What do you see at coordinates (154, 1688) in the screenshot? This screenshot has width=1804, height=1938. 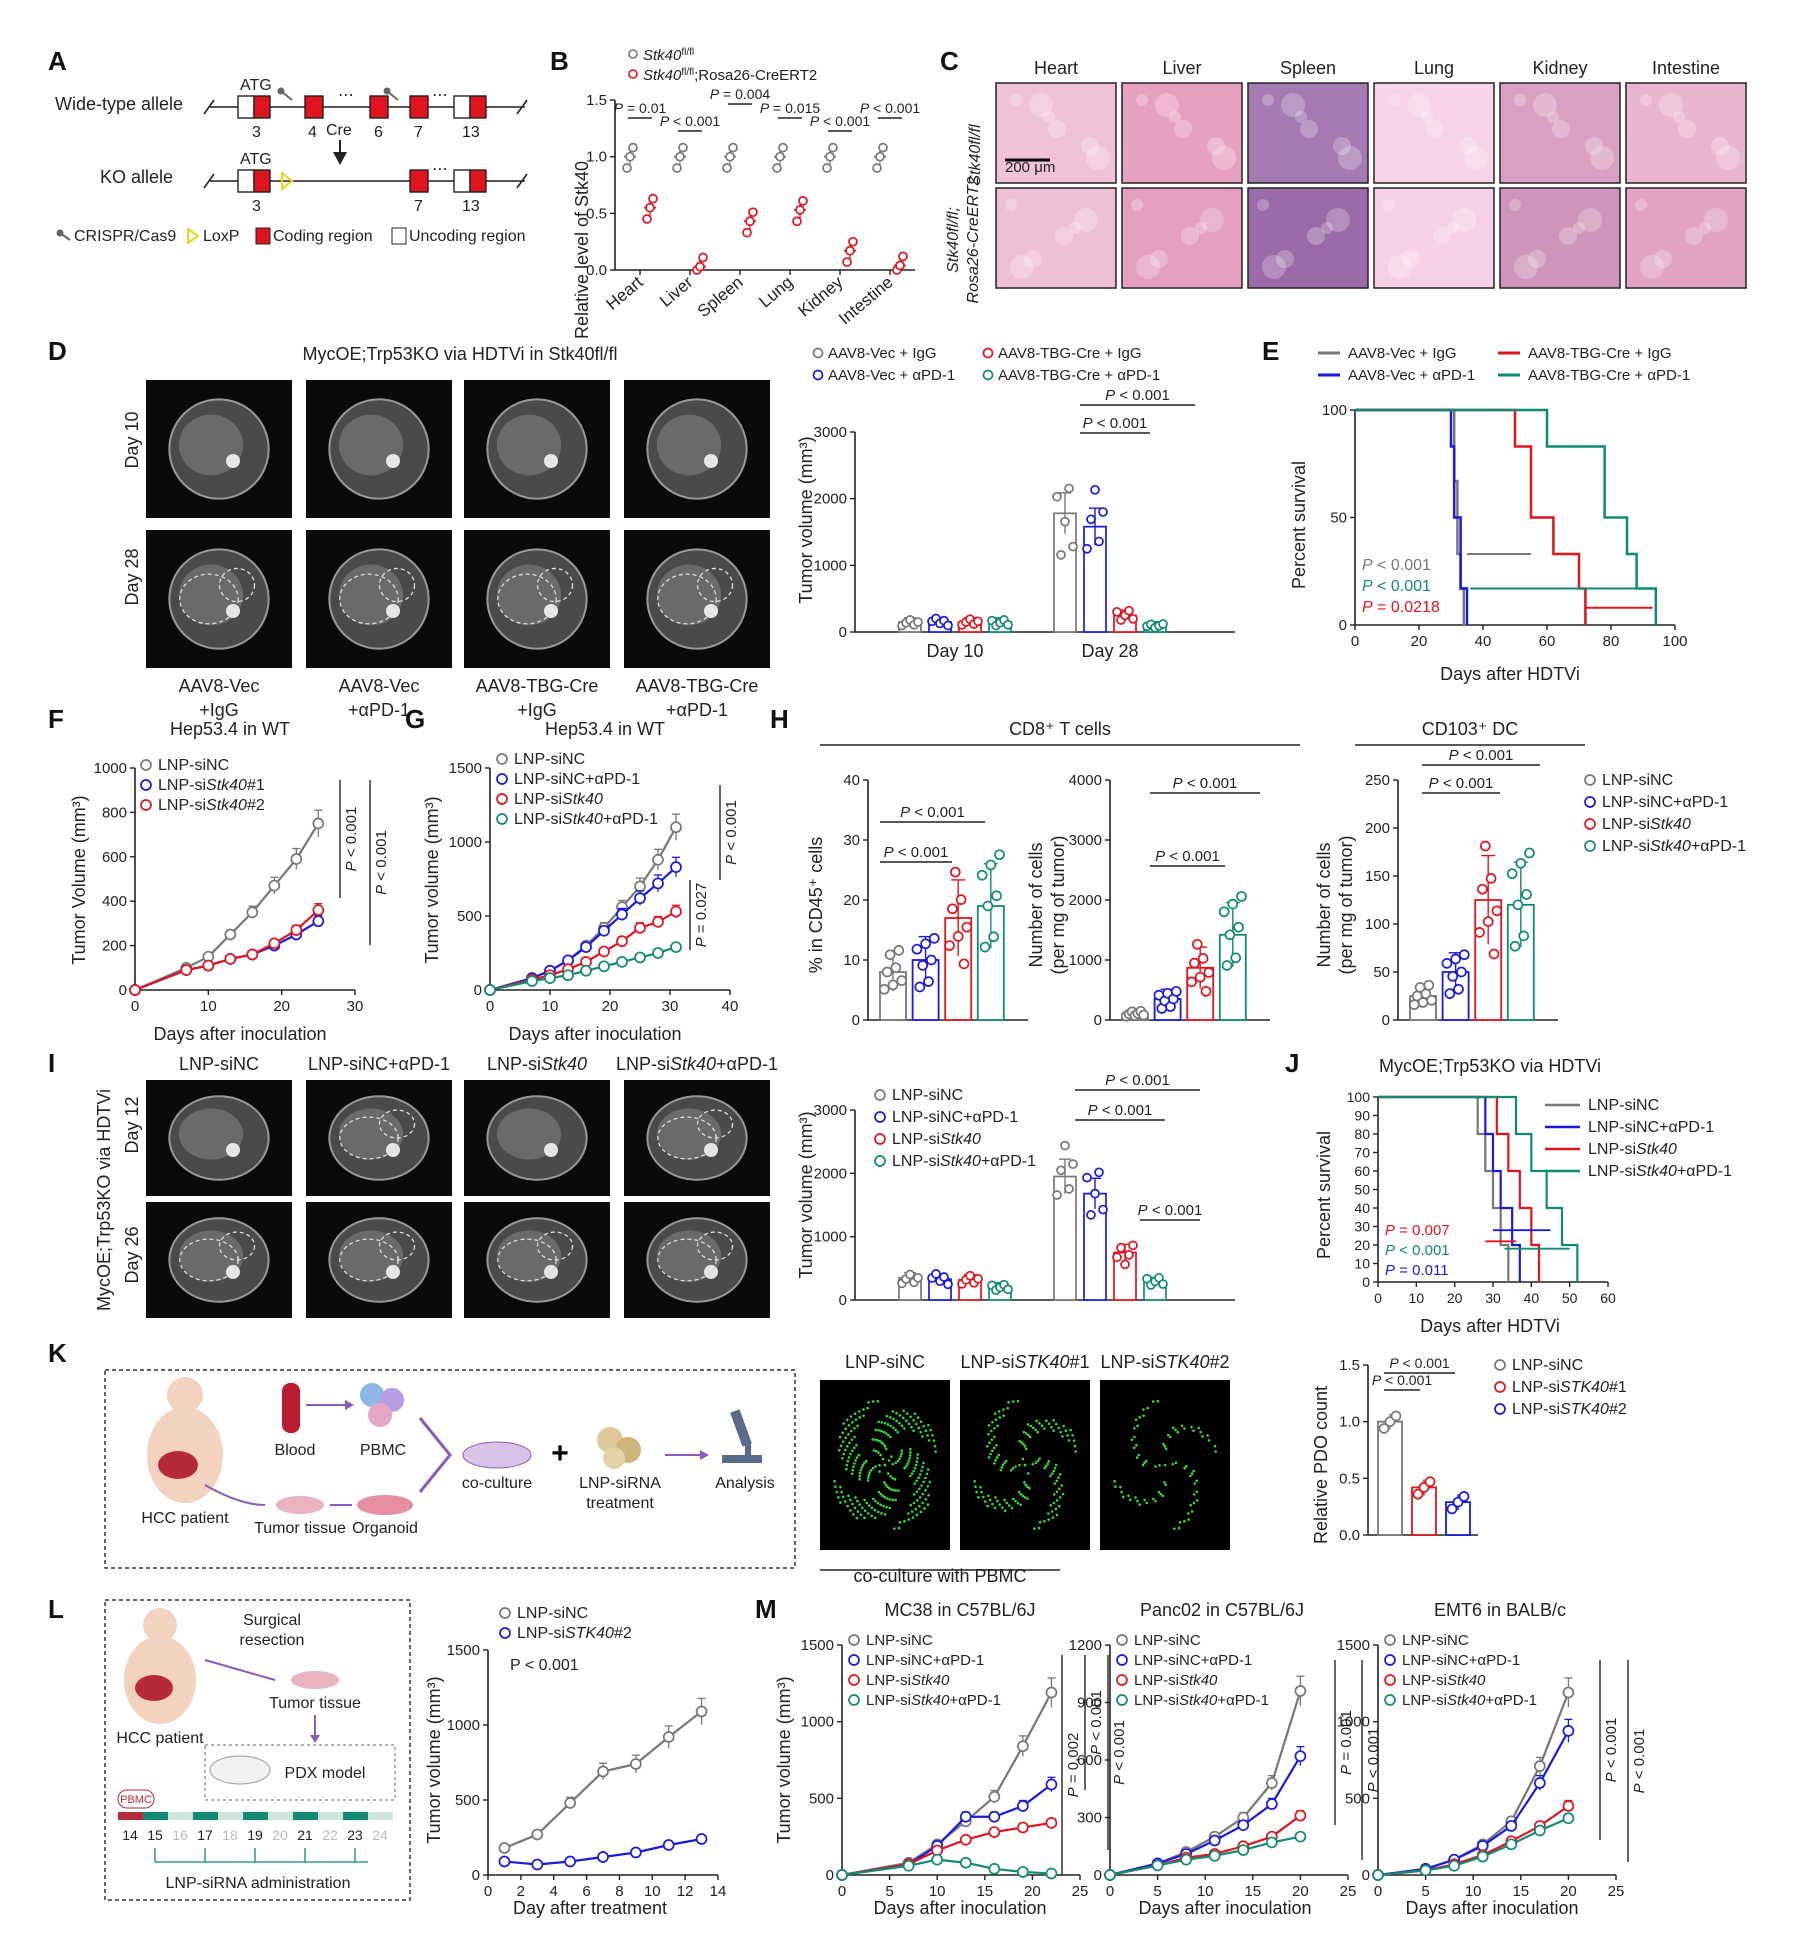 I see `liver-icon` at bounding box center [154, 1688].